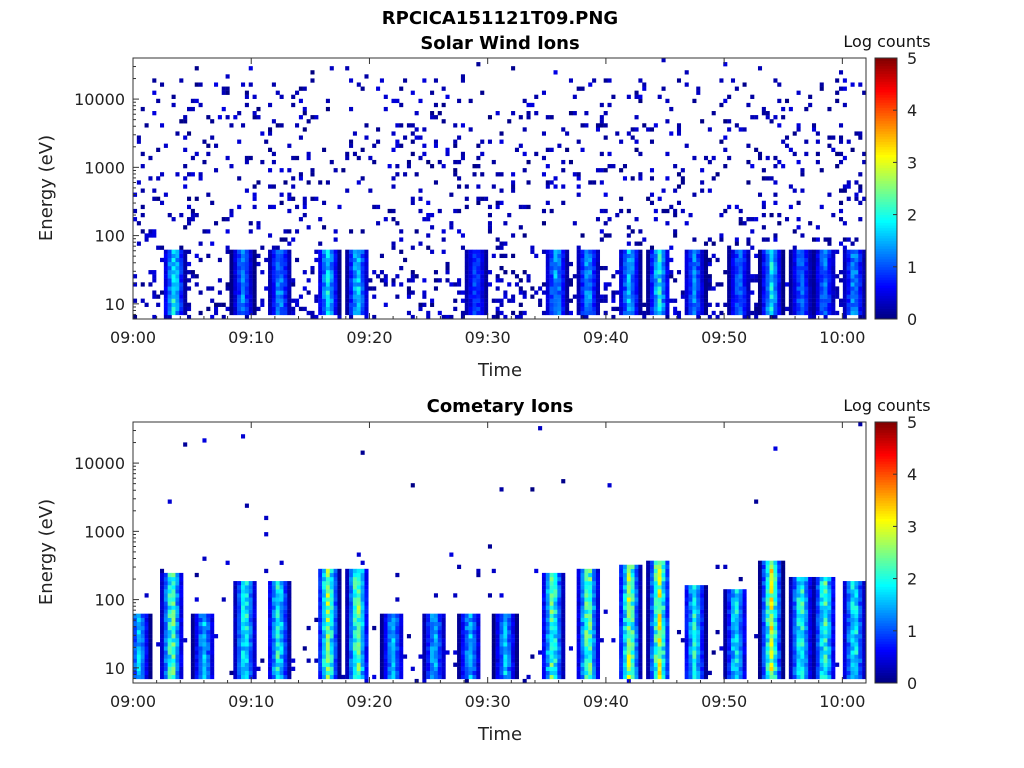 This screenshot has height=768, width=1024. I want to click on colorbar-step, so click(886, 187).